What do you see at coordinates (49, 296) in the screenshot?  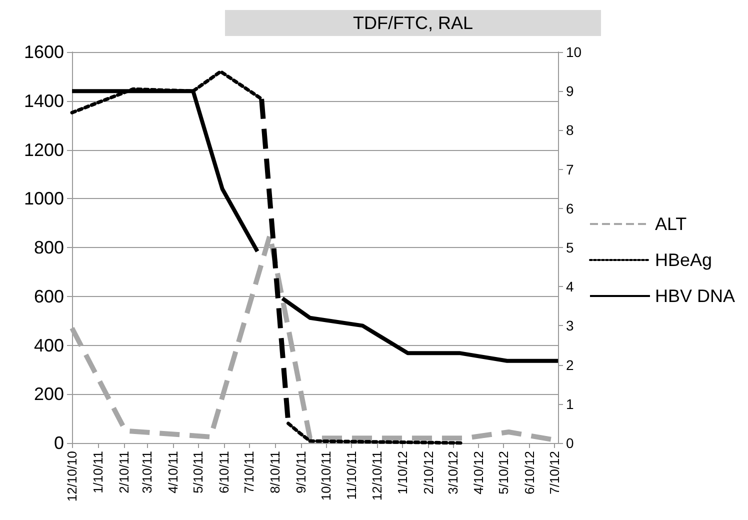 I see `y-tick-label: 600` at bounding box center [49, 296].